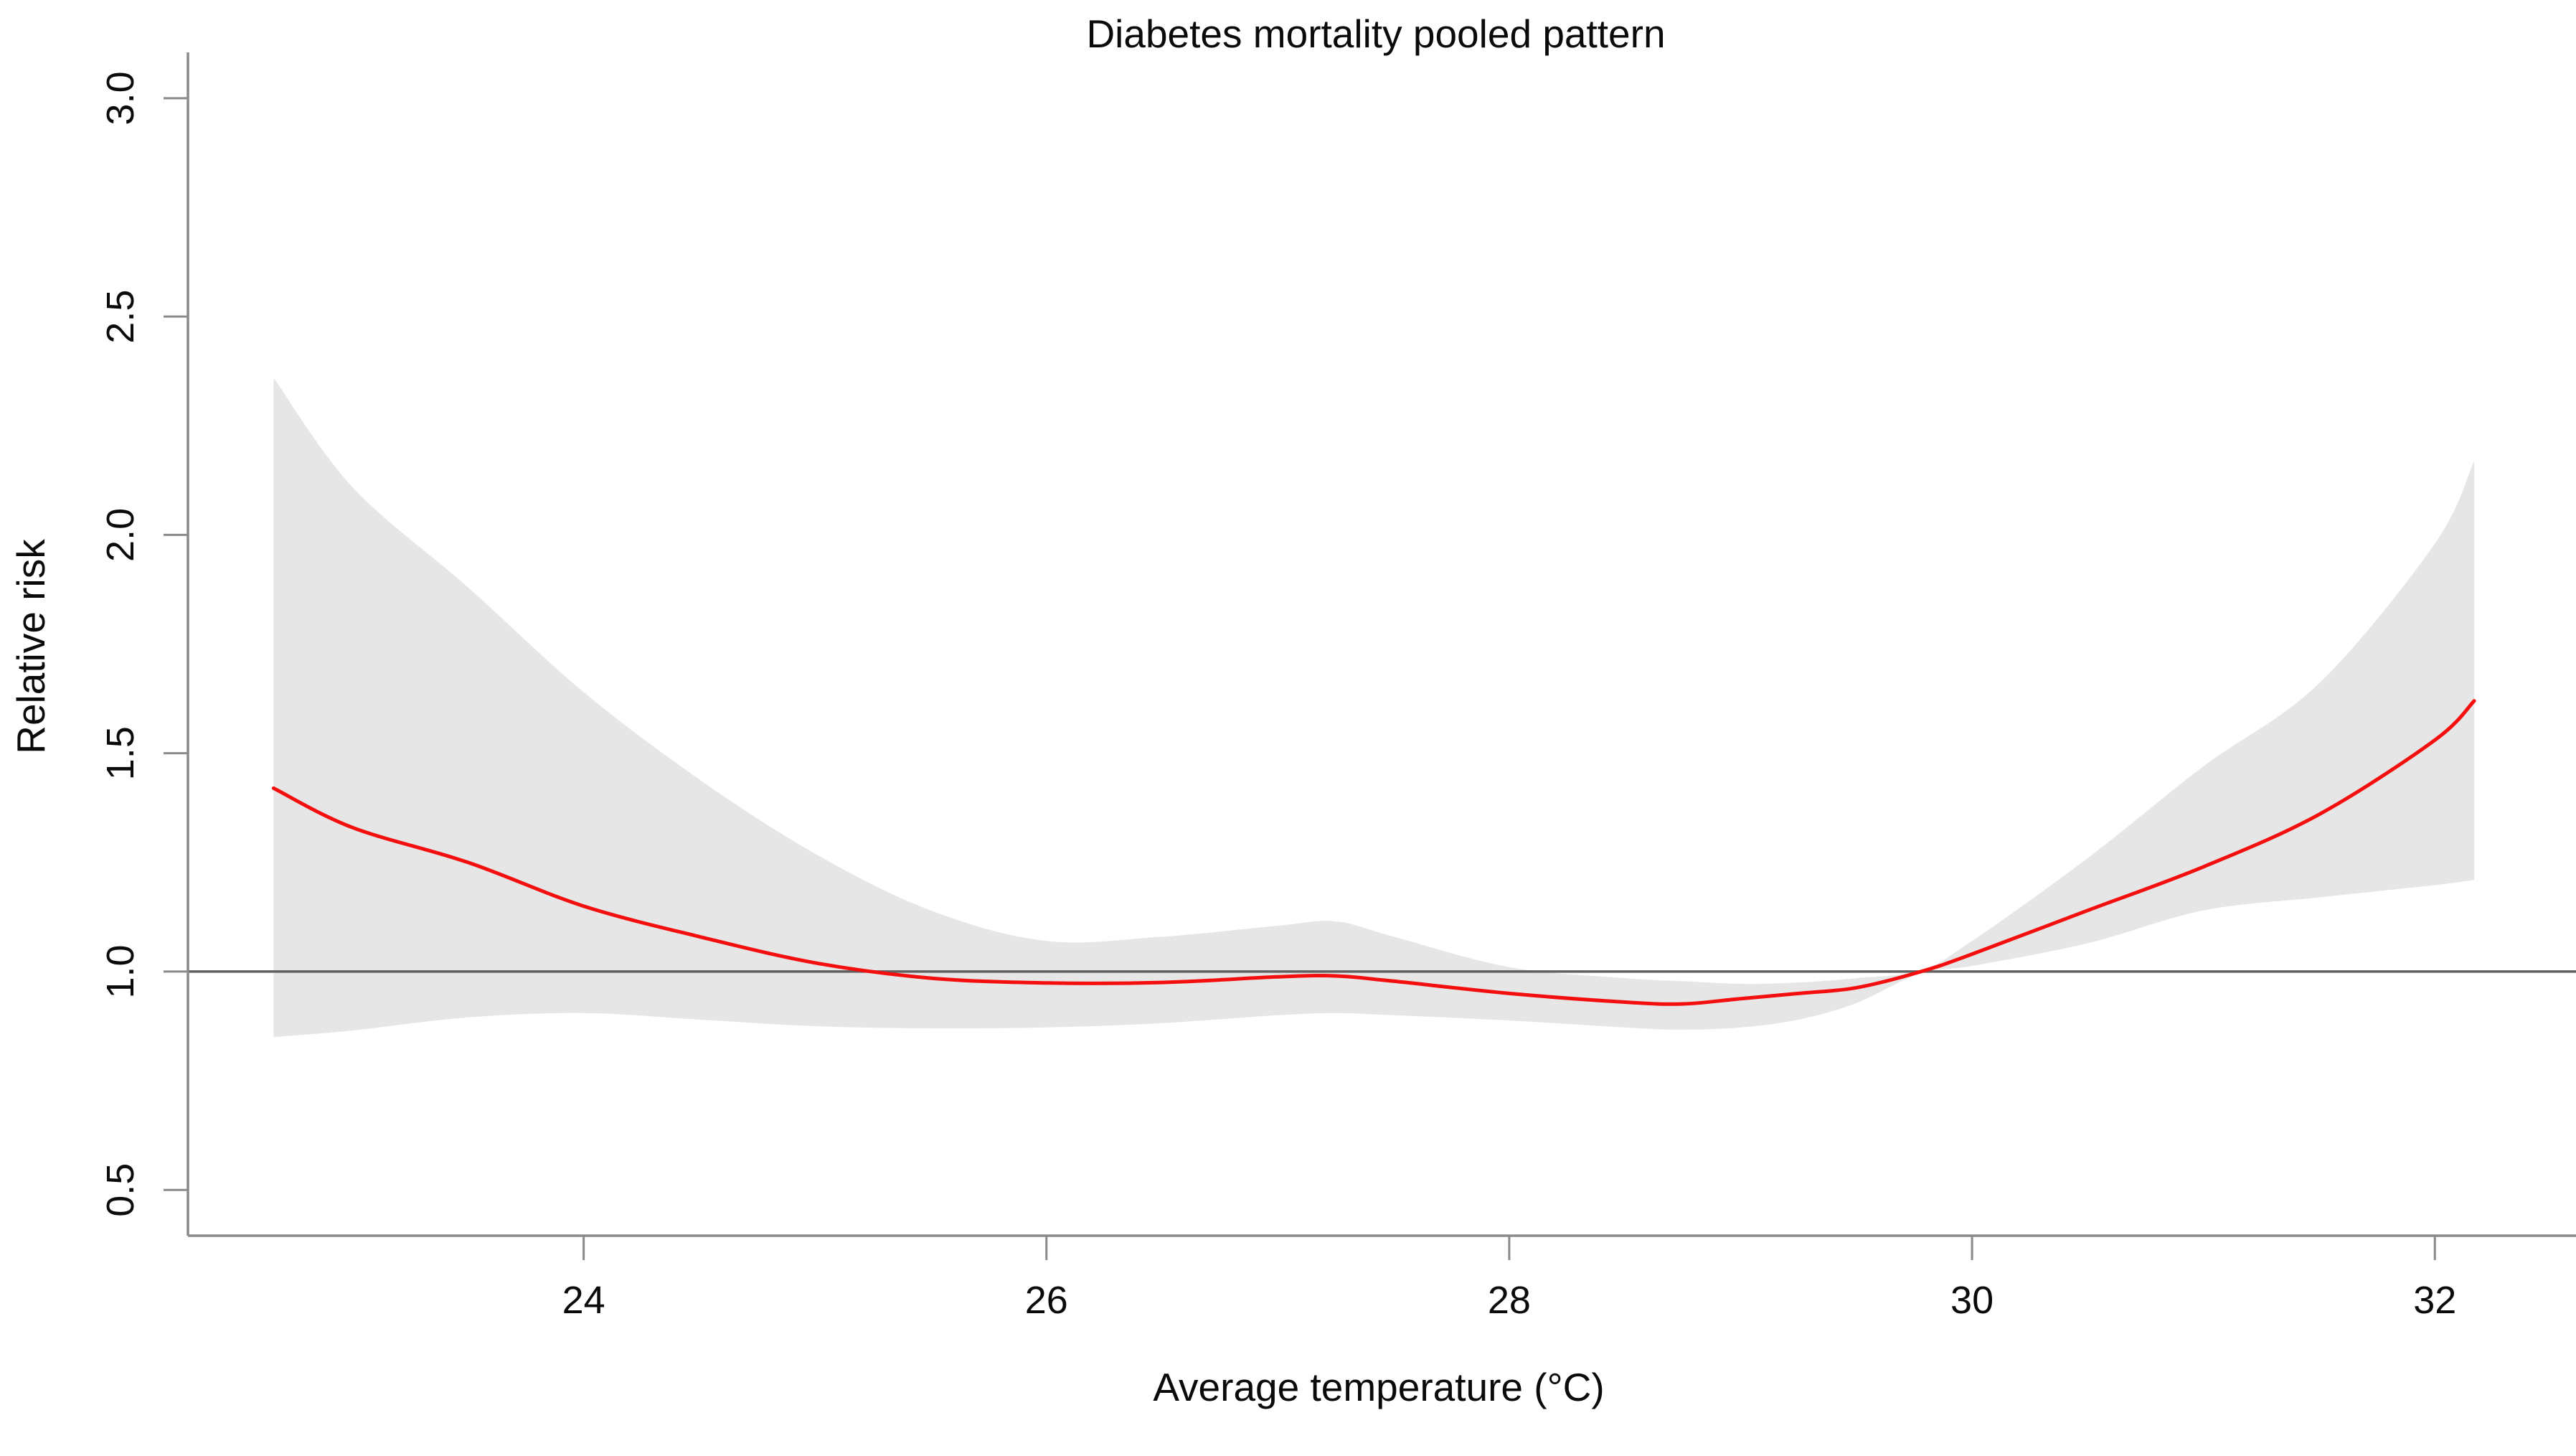 Image resolution: width=2576 pixels, height=1456 pixels. Describe the element at coordinates (1046, 1300) in the screenshot. I see `x-tick-label: 26` at that location.